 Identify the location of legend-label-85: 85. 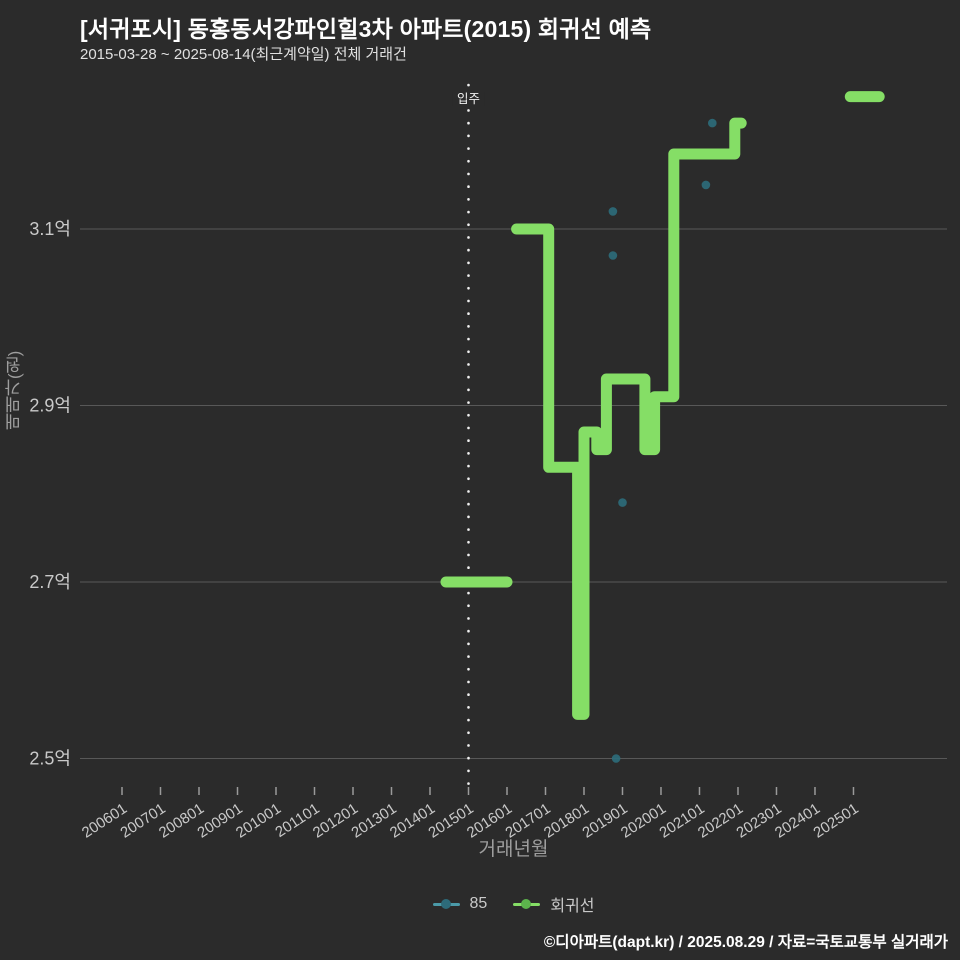
(478, 903).